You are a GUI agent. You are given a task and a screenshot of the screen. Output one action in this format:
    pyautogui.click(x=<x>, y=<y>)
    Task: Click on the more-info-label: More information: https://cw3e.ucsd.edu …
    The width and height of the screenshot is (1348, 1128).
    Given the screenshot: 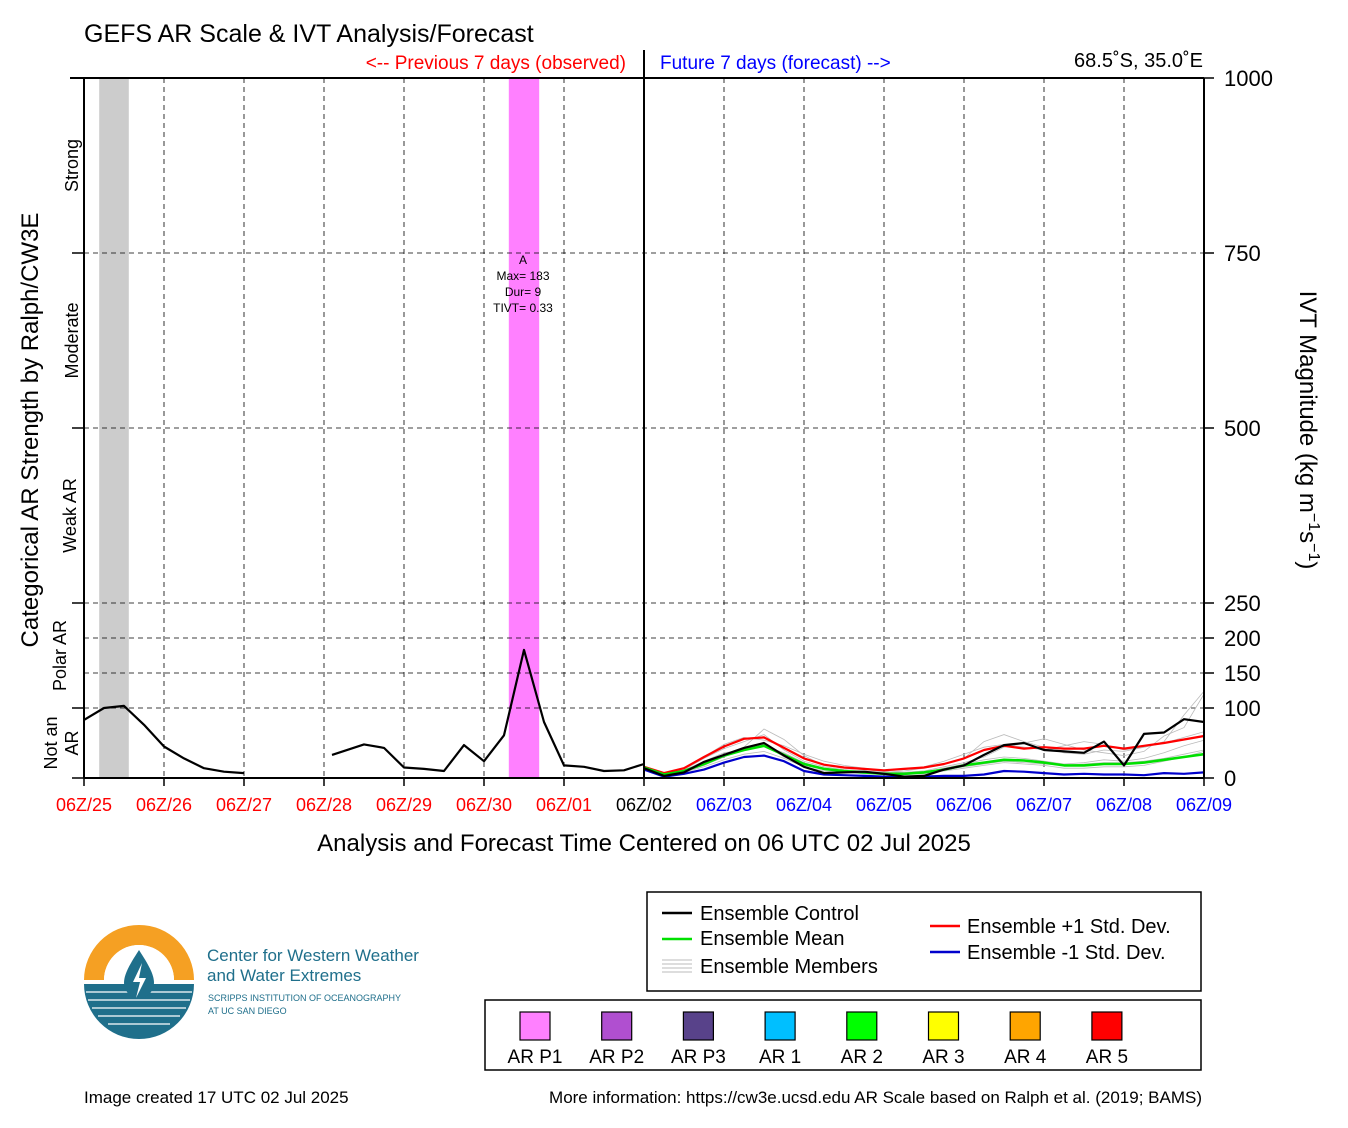 What is the action you would take?
    pyautogui.click(x=875, y=1097)
    